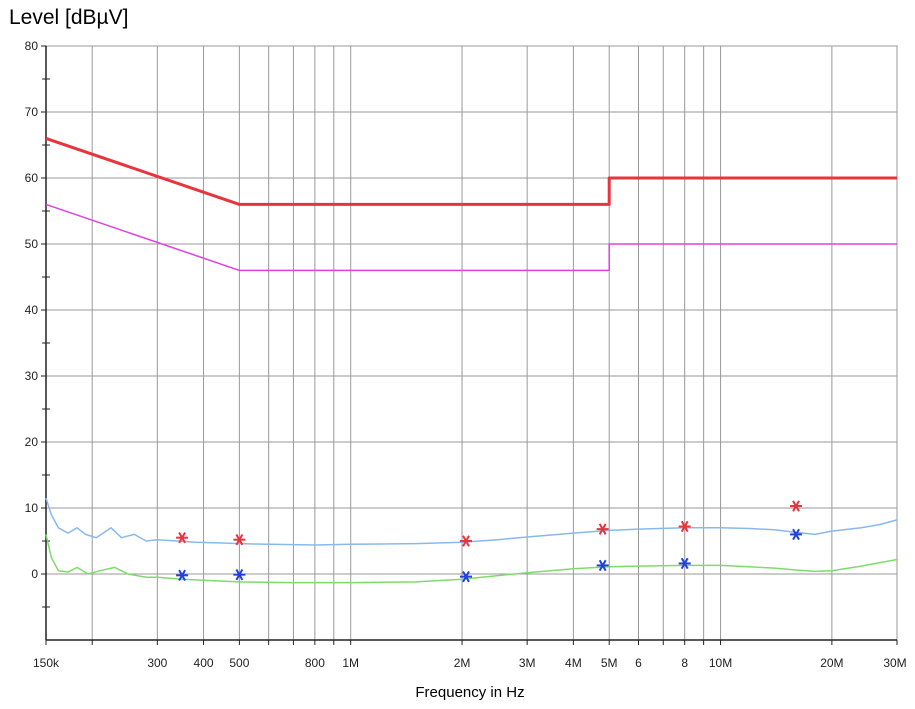  Describe the element at coordinates (894, 663) in the screenshot. I see `x-tick-label: 30M` at that location.